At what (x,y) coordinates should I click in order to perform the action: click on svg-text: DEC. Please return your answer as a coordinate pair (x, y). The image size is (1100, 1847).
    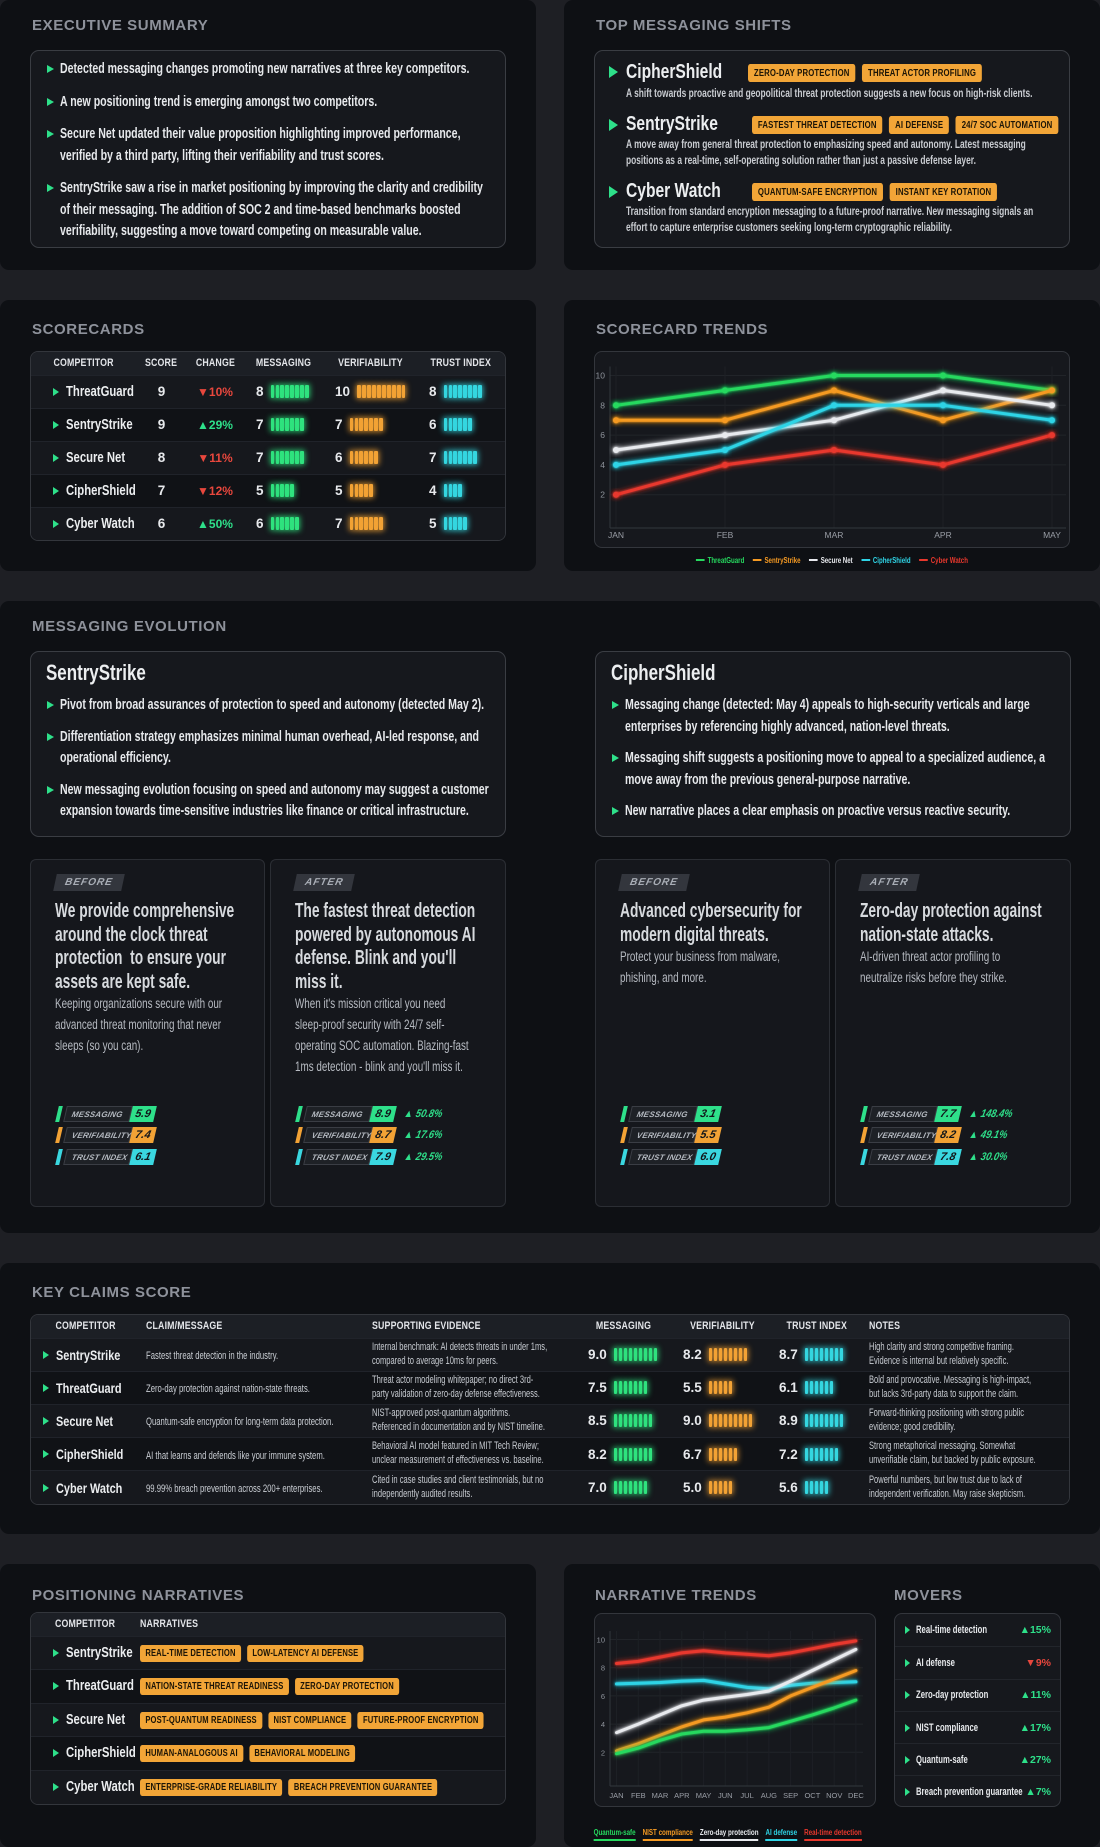
    Looking at the image, I should click on (856, 1795).